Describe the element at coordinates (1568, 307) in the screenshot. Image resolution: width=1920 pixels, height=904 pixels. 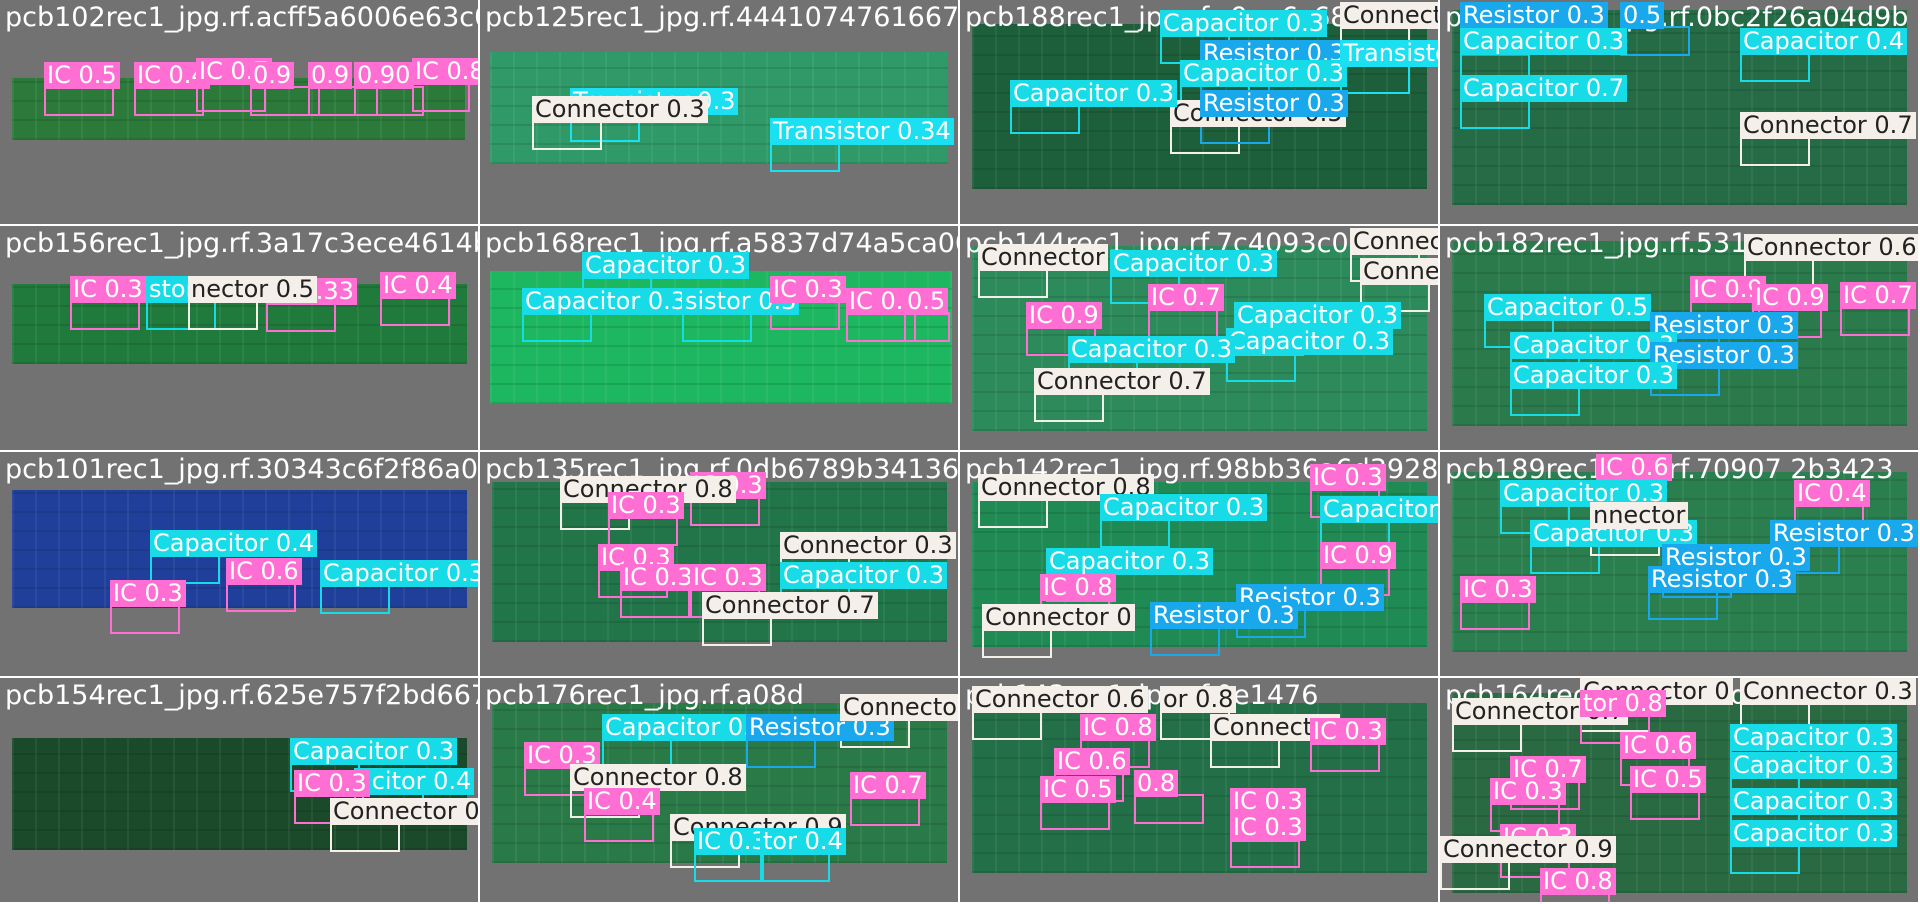
I see `detection-label: Capacitor 0.5` at that location.